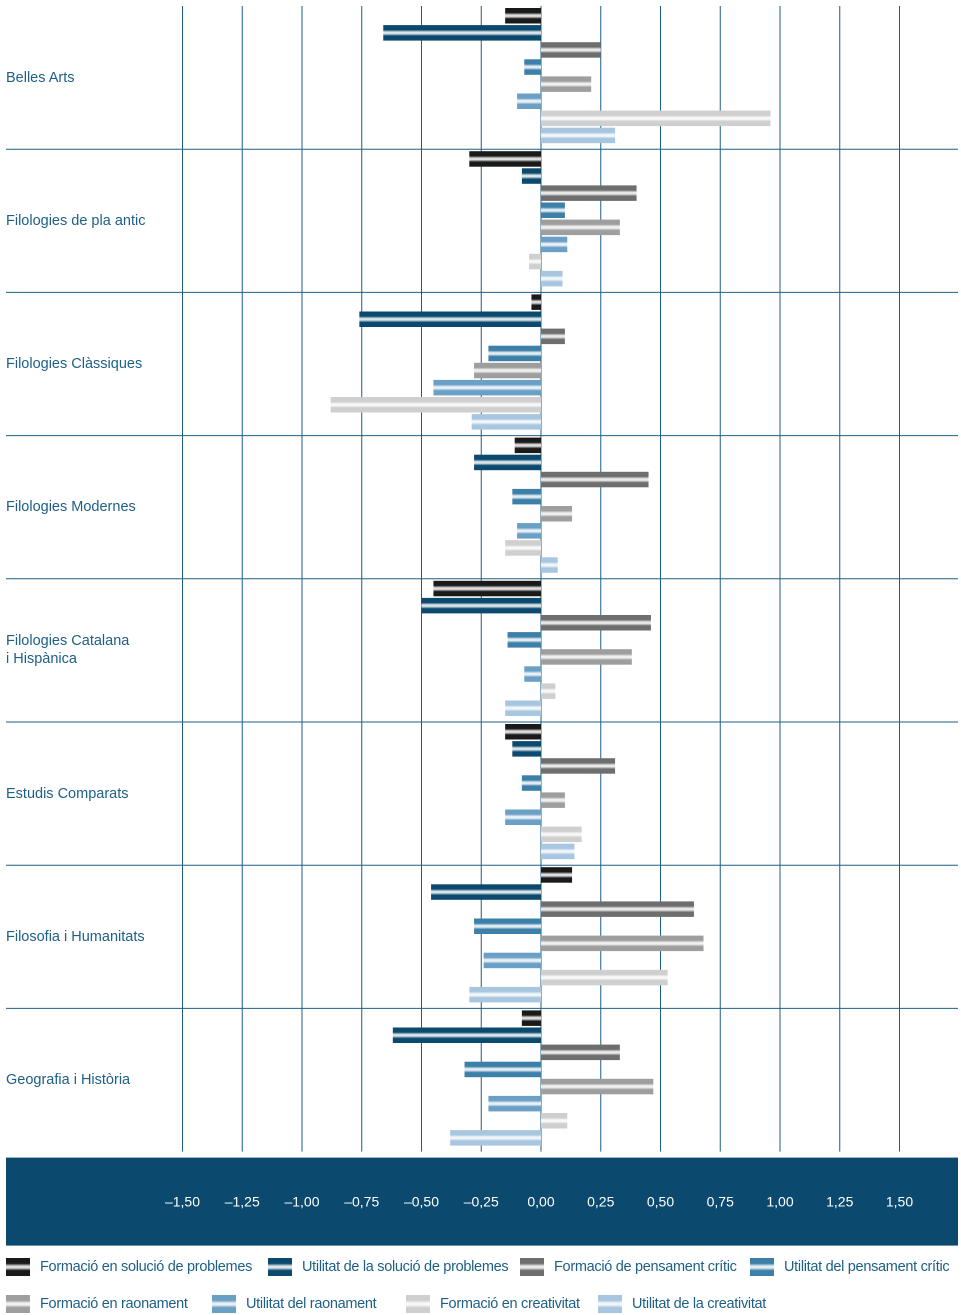  I want to click on tick-label: –1,00, so click(301, 1202).